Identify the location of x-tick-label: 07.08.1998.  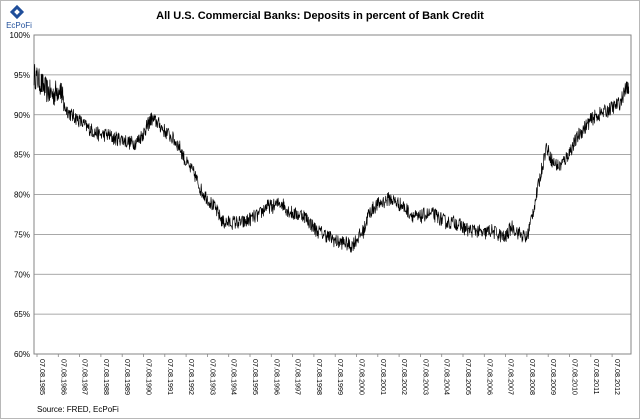
(319, 377).